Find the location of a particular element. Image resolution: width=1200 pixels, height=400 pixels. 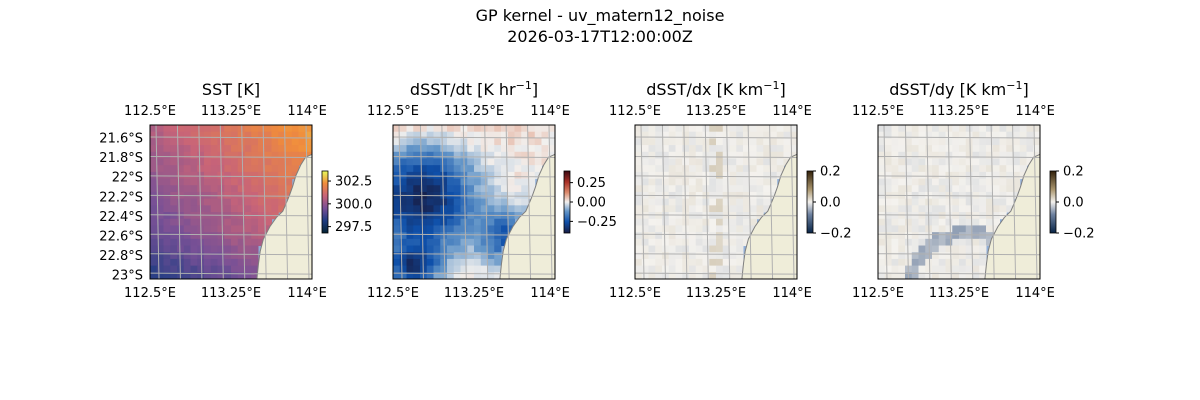

heatmap-cells is located at coordinates (716, 202).